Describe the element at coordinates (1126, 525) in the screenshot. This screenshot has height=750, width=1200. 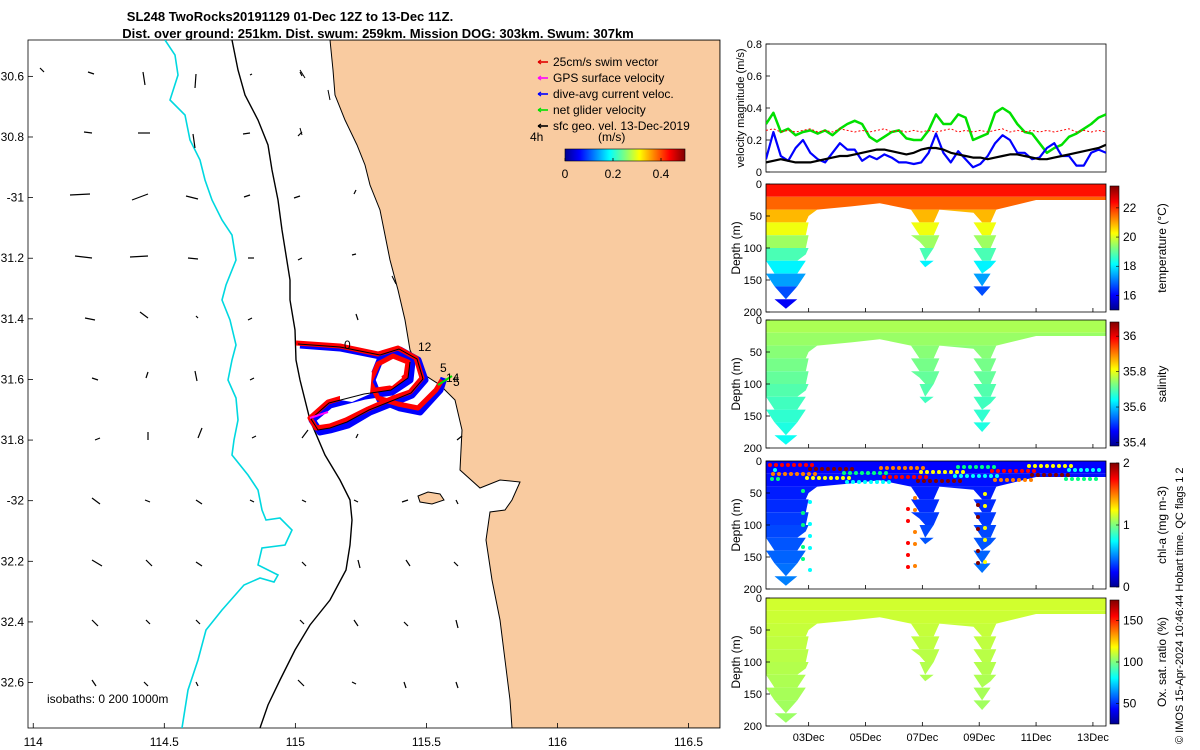
I see `profile-colorbar-tick-label: 1` at that location.